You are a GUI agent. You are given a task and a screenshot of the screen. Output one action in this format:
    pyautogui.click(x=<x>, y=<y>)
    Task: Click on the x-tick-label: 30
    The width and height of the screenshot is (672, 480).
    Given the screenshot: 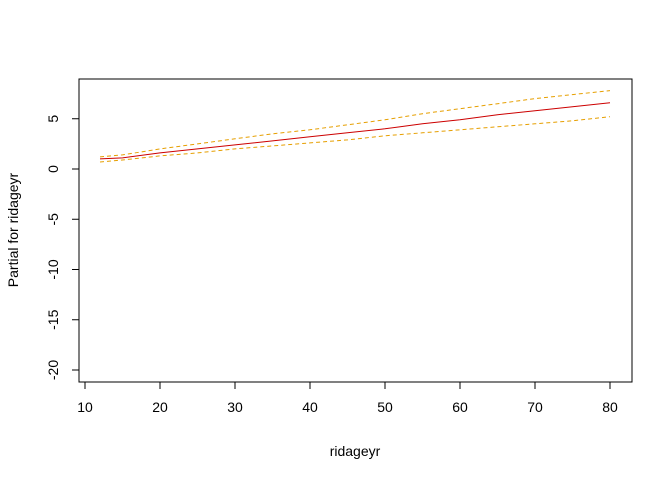 What is the action you would take?
    pyautogui.click(x=235, y=407)
    